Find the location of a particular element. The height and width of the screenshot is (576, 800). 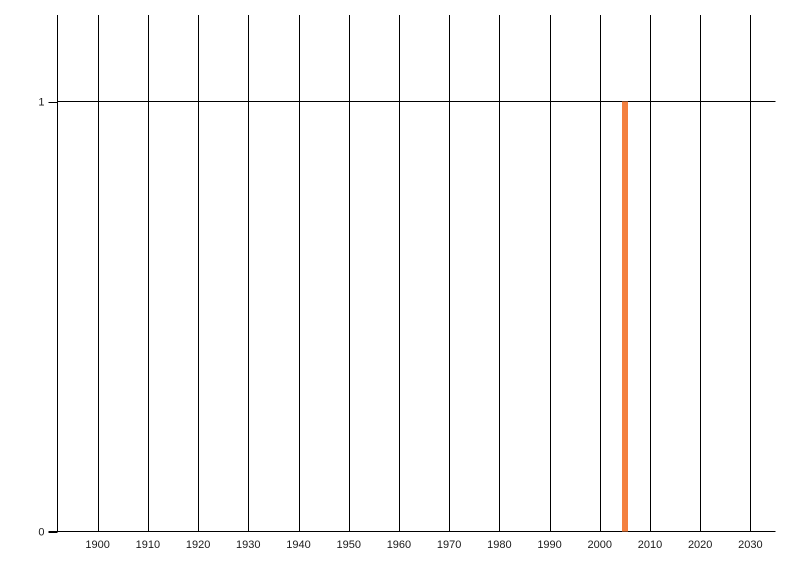

x-tick-label: 1900 is located at coordinates (97, 545).